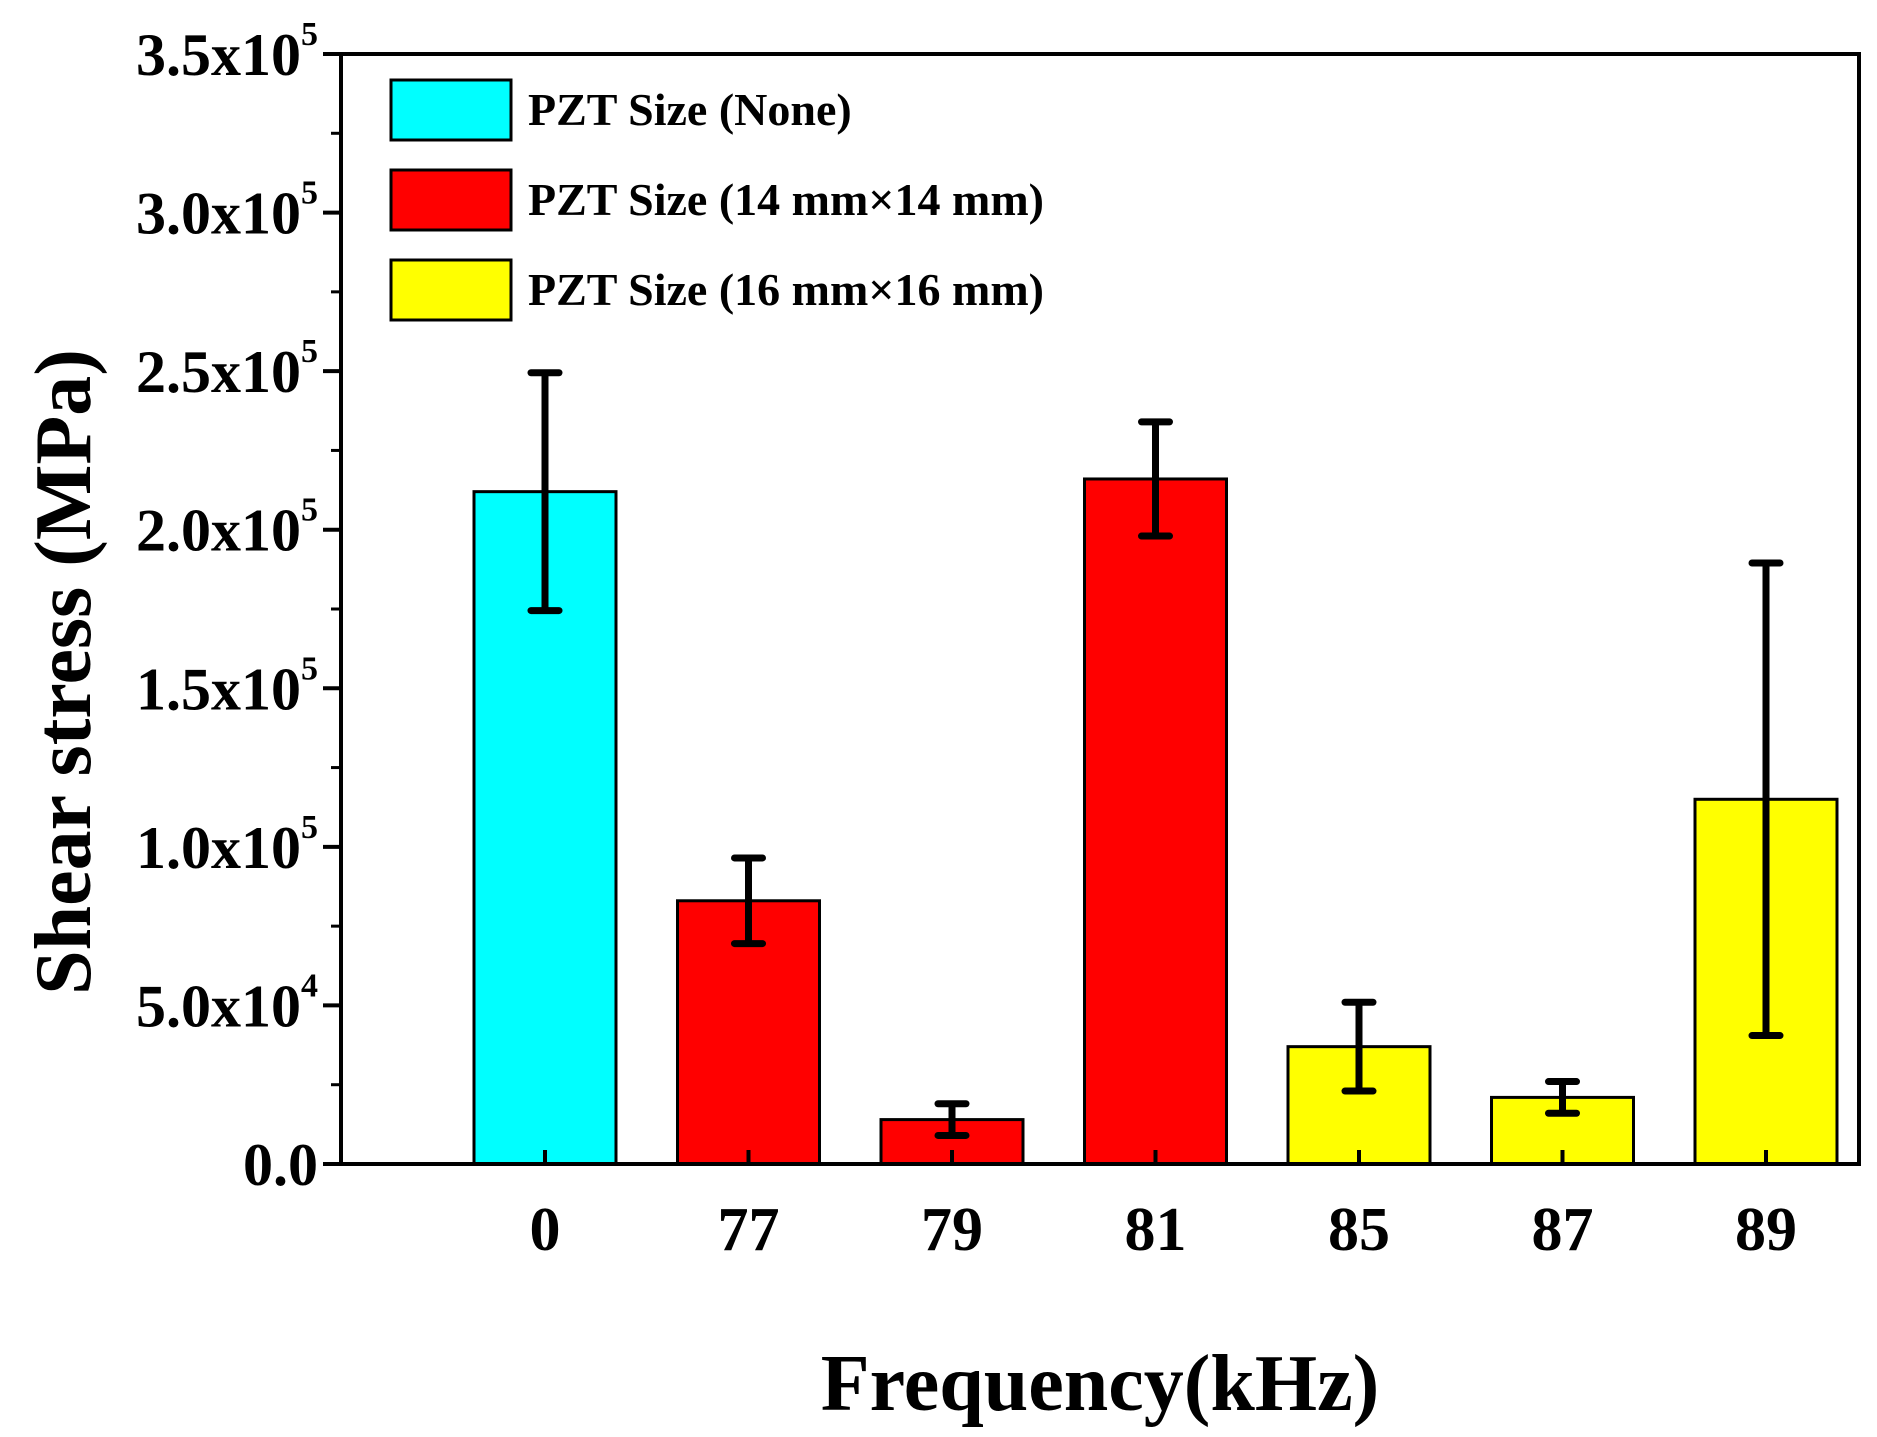 The height and width of the screenshot is (1437, 1877). Describe the element at coordinates (749, 1230) in the screenshot. I see `x-tick-label-77: 77` at that location.